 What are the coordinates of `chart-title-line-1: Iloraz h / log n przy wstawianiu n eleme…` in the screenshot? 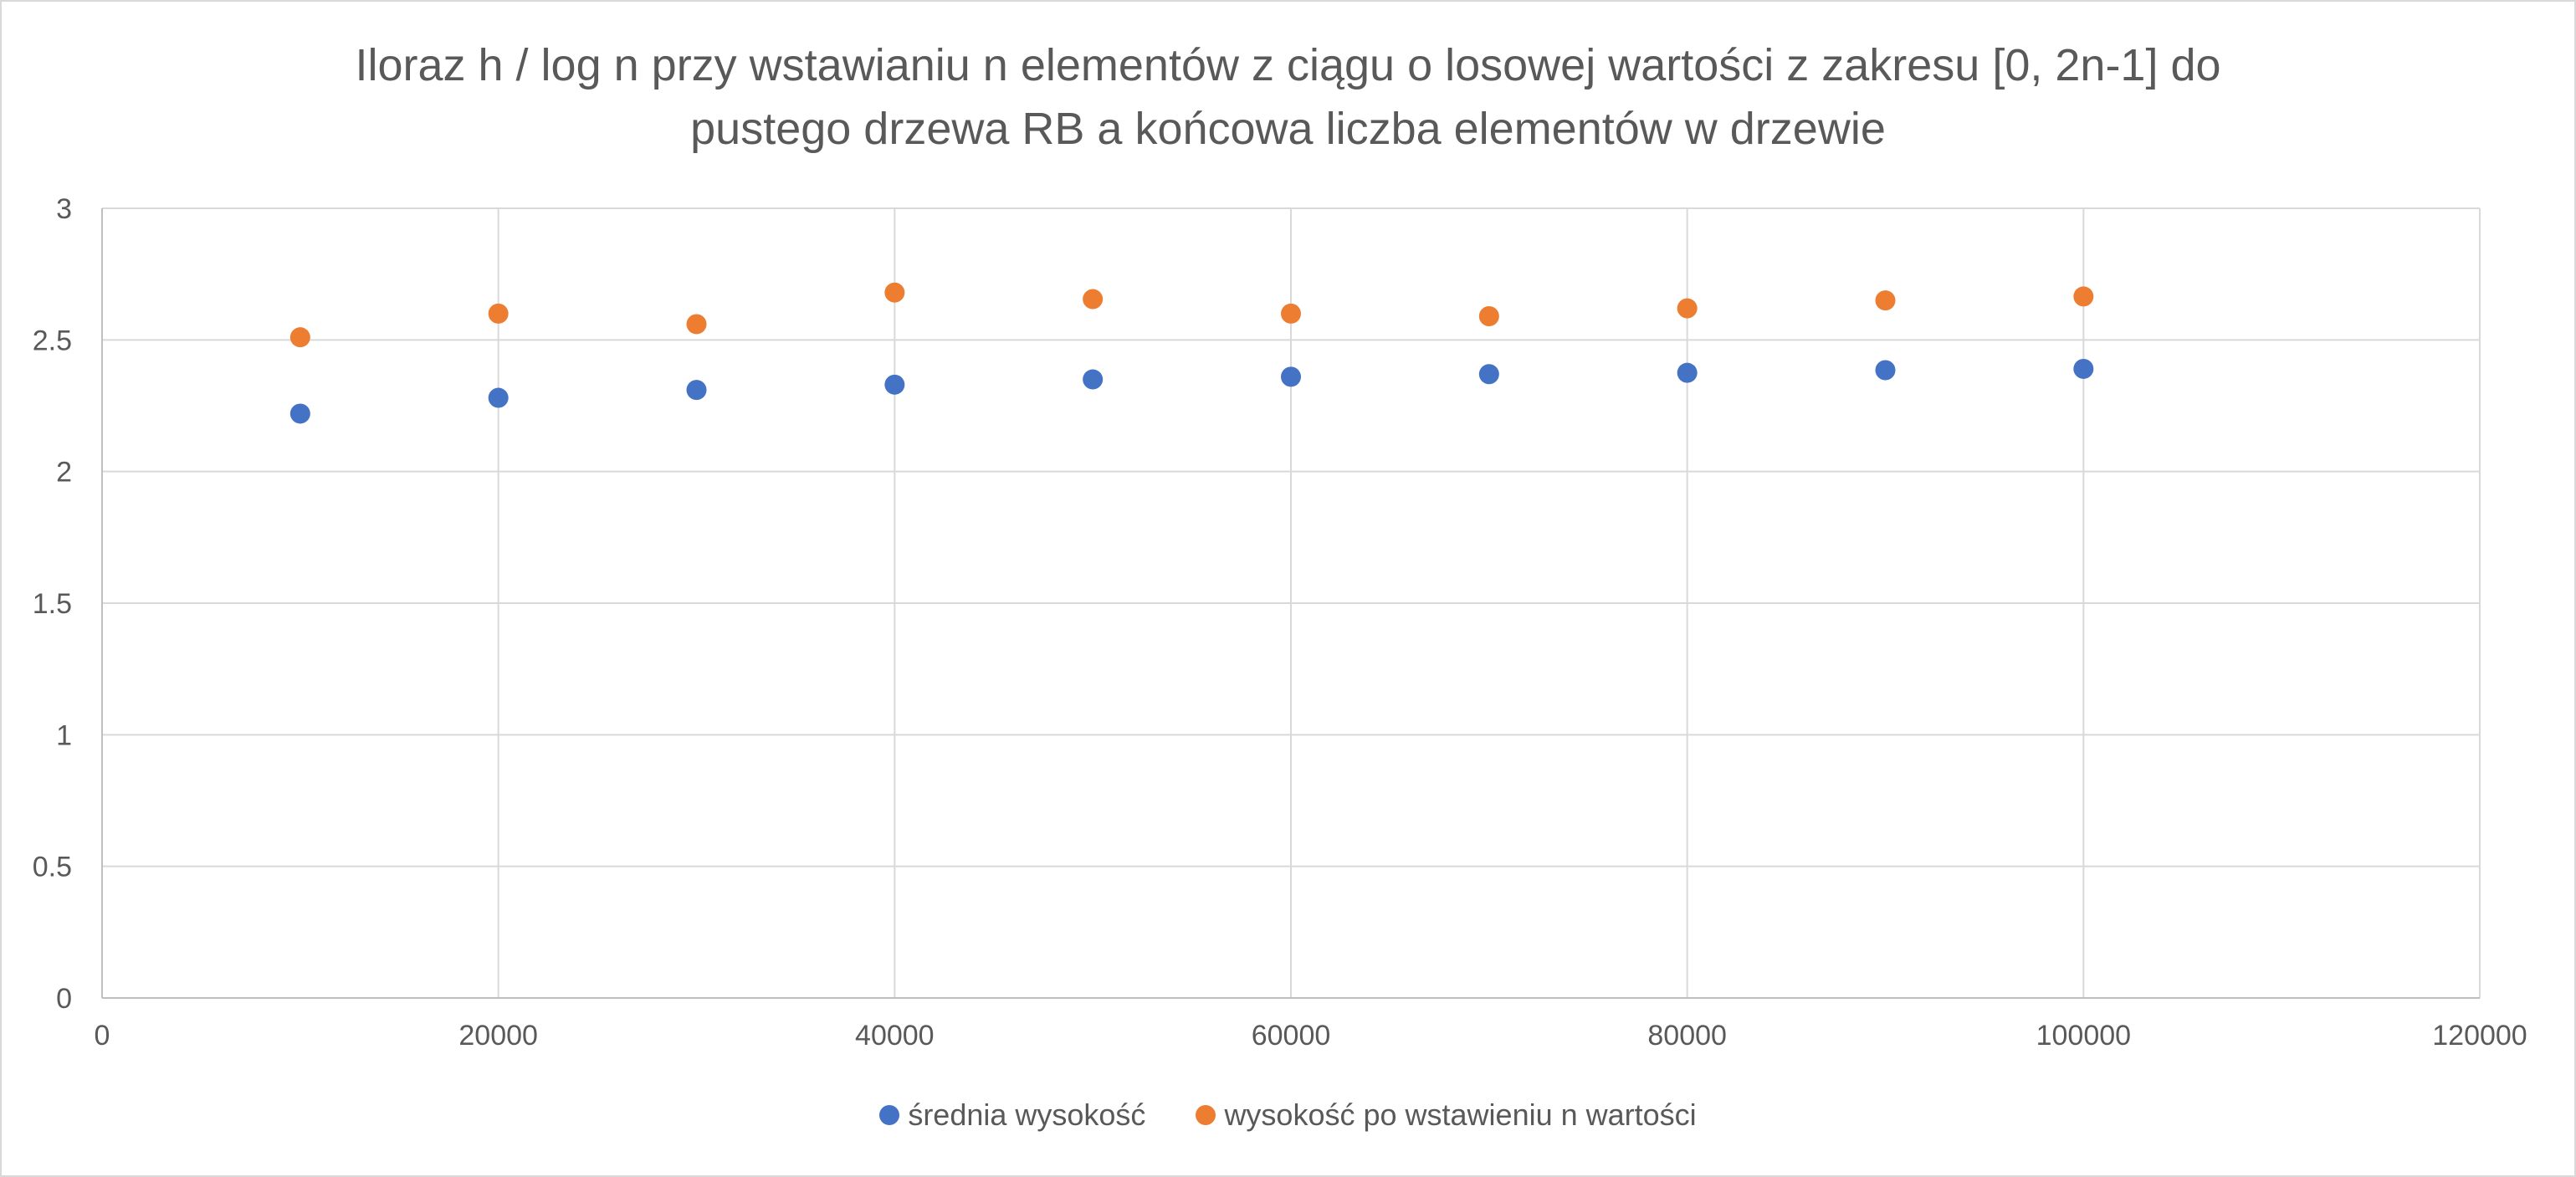 It's located at (1288, 65).